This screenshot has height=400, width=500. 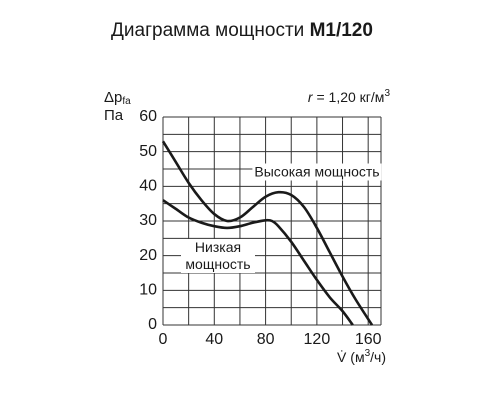 I want to click on title-text: Диаграмма мощности, so click(x=207, y=30).